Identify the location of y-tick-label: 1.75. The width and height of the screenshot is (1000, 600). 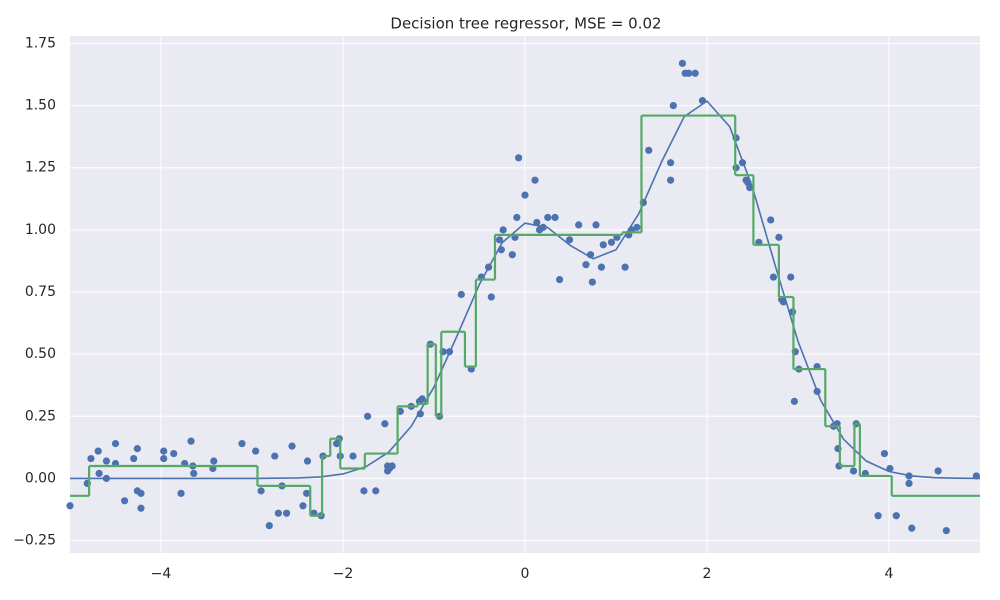
(40, 43).